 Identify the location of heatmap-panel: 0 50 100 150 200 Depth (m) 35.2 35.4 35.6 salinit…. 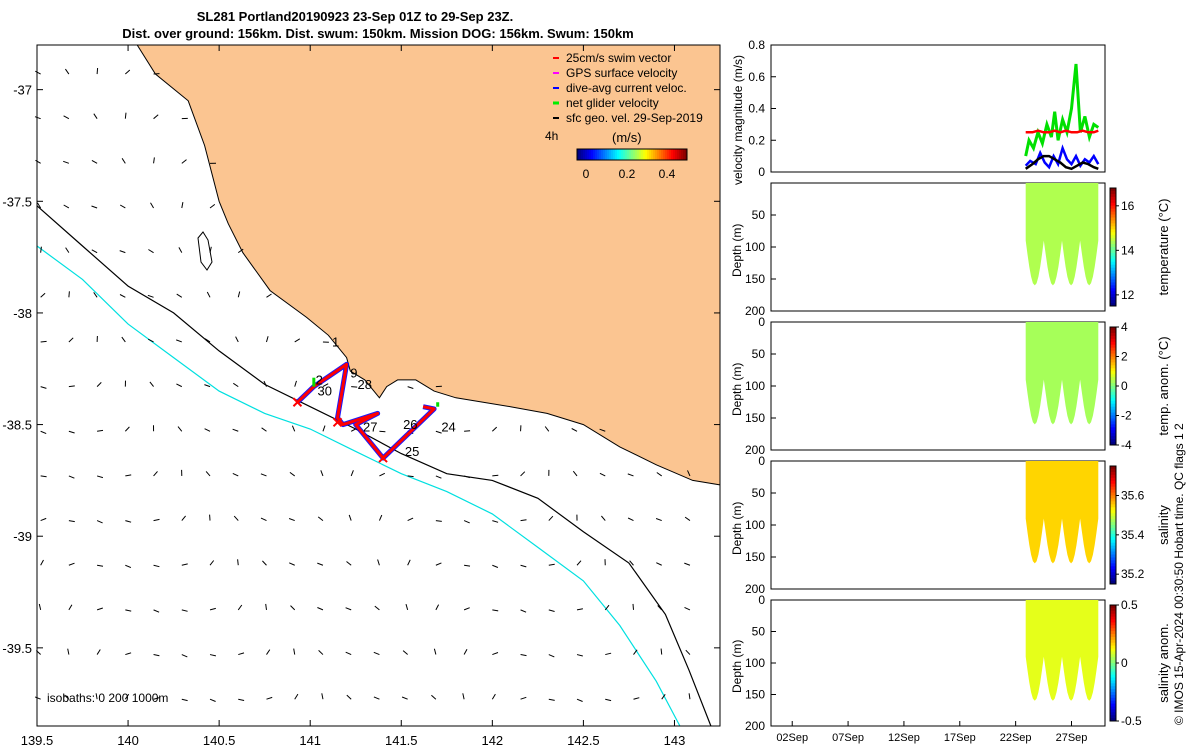
(950, 525).